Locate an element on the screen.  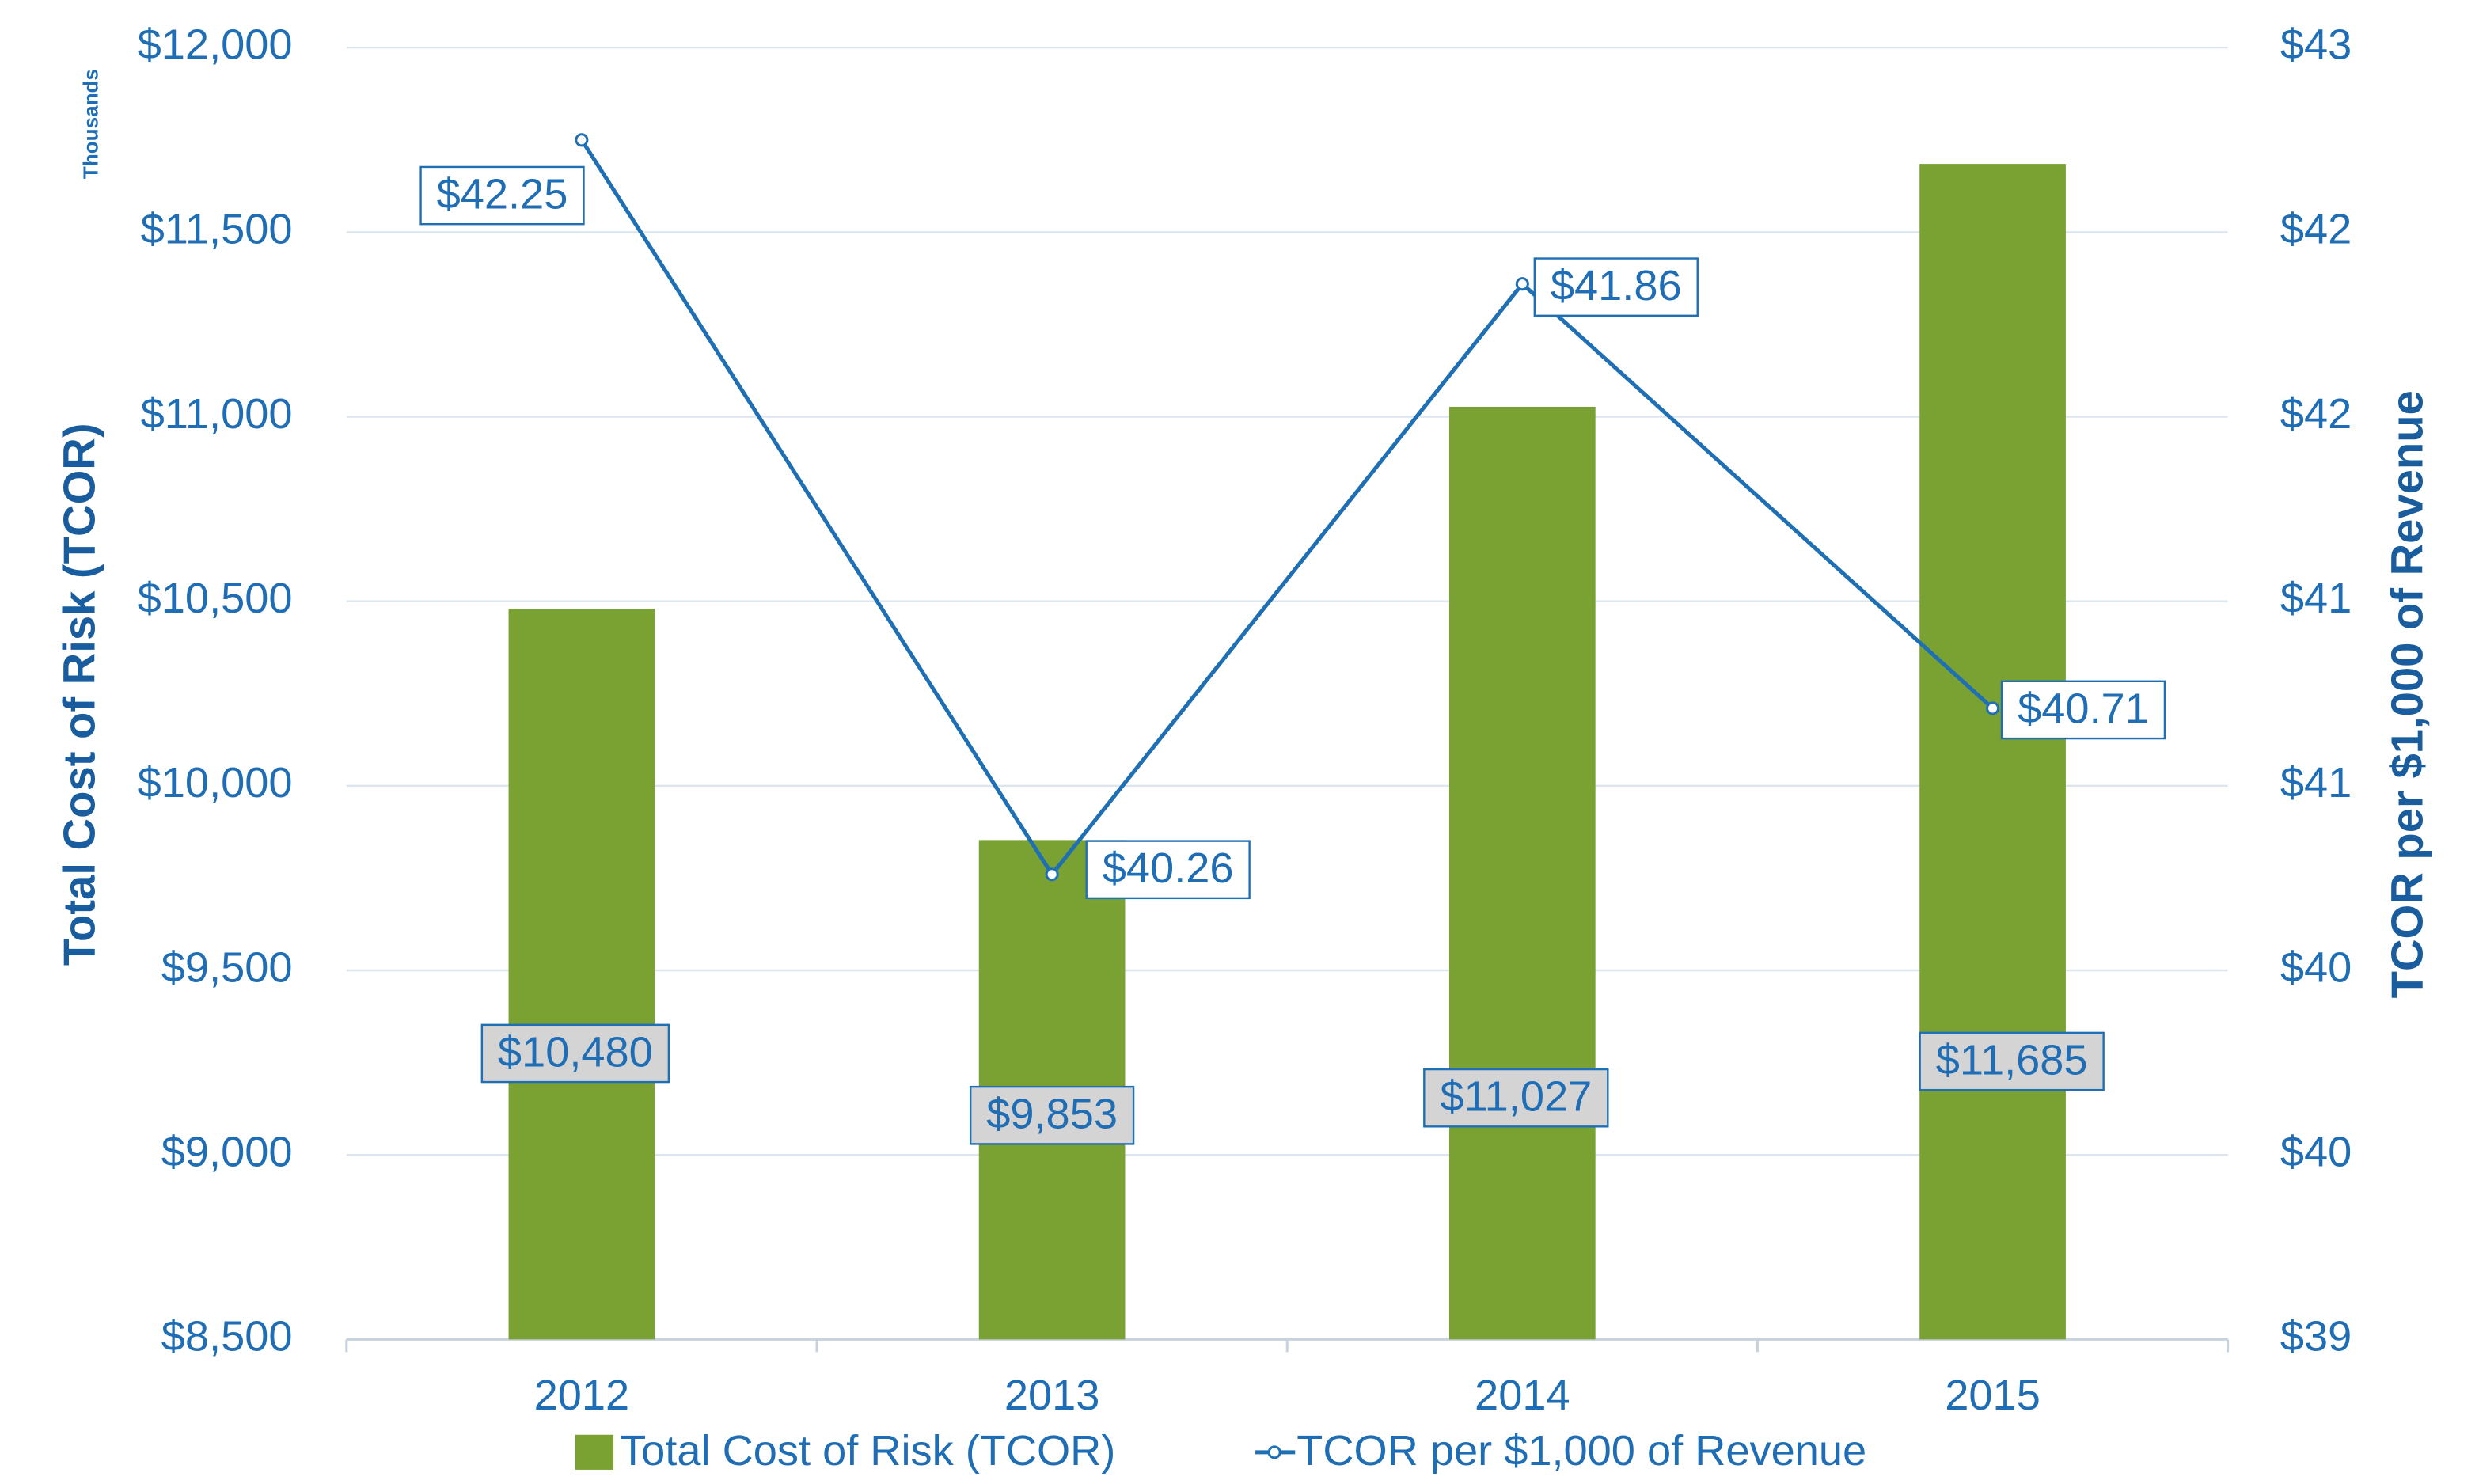
y-tick-label: $8,500 is located at coordinates (227, 1337).